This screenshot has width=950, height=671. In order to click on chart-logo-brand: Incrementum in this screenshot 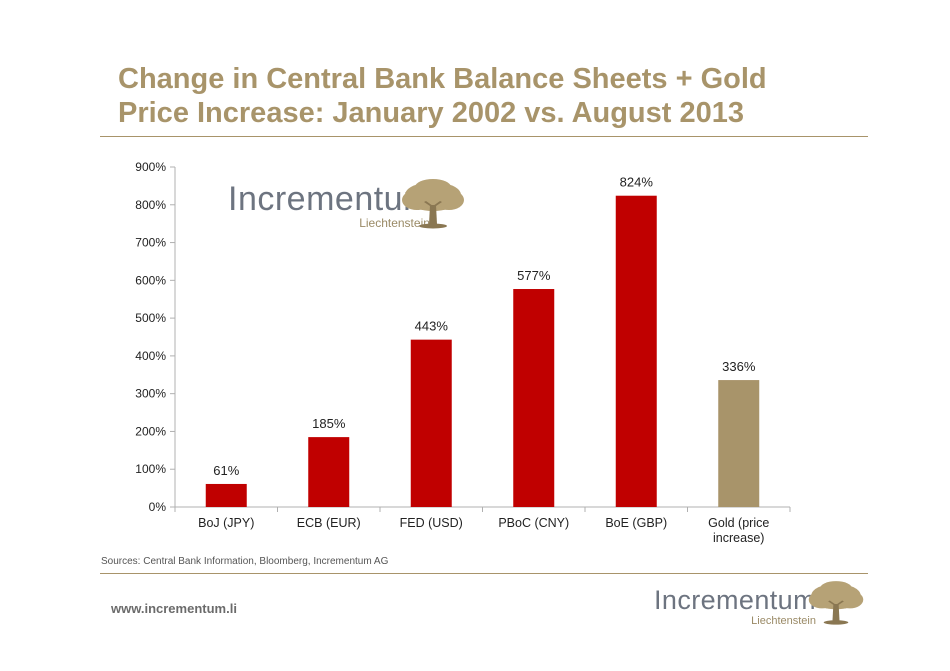, I will do `click(330, 199)`.